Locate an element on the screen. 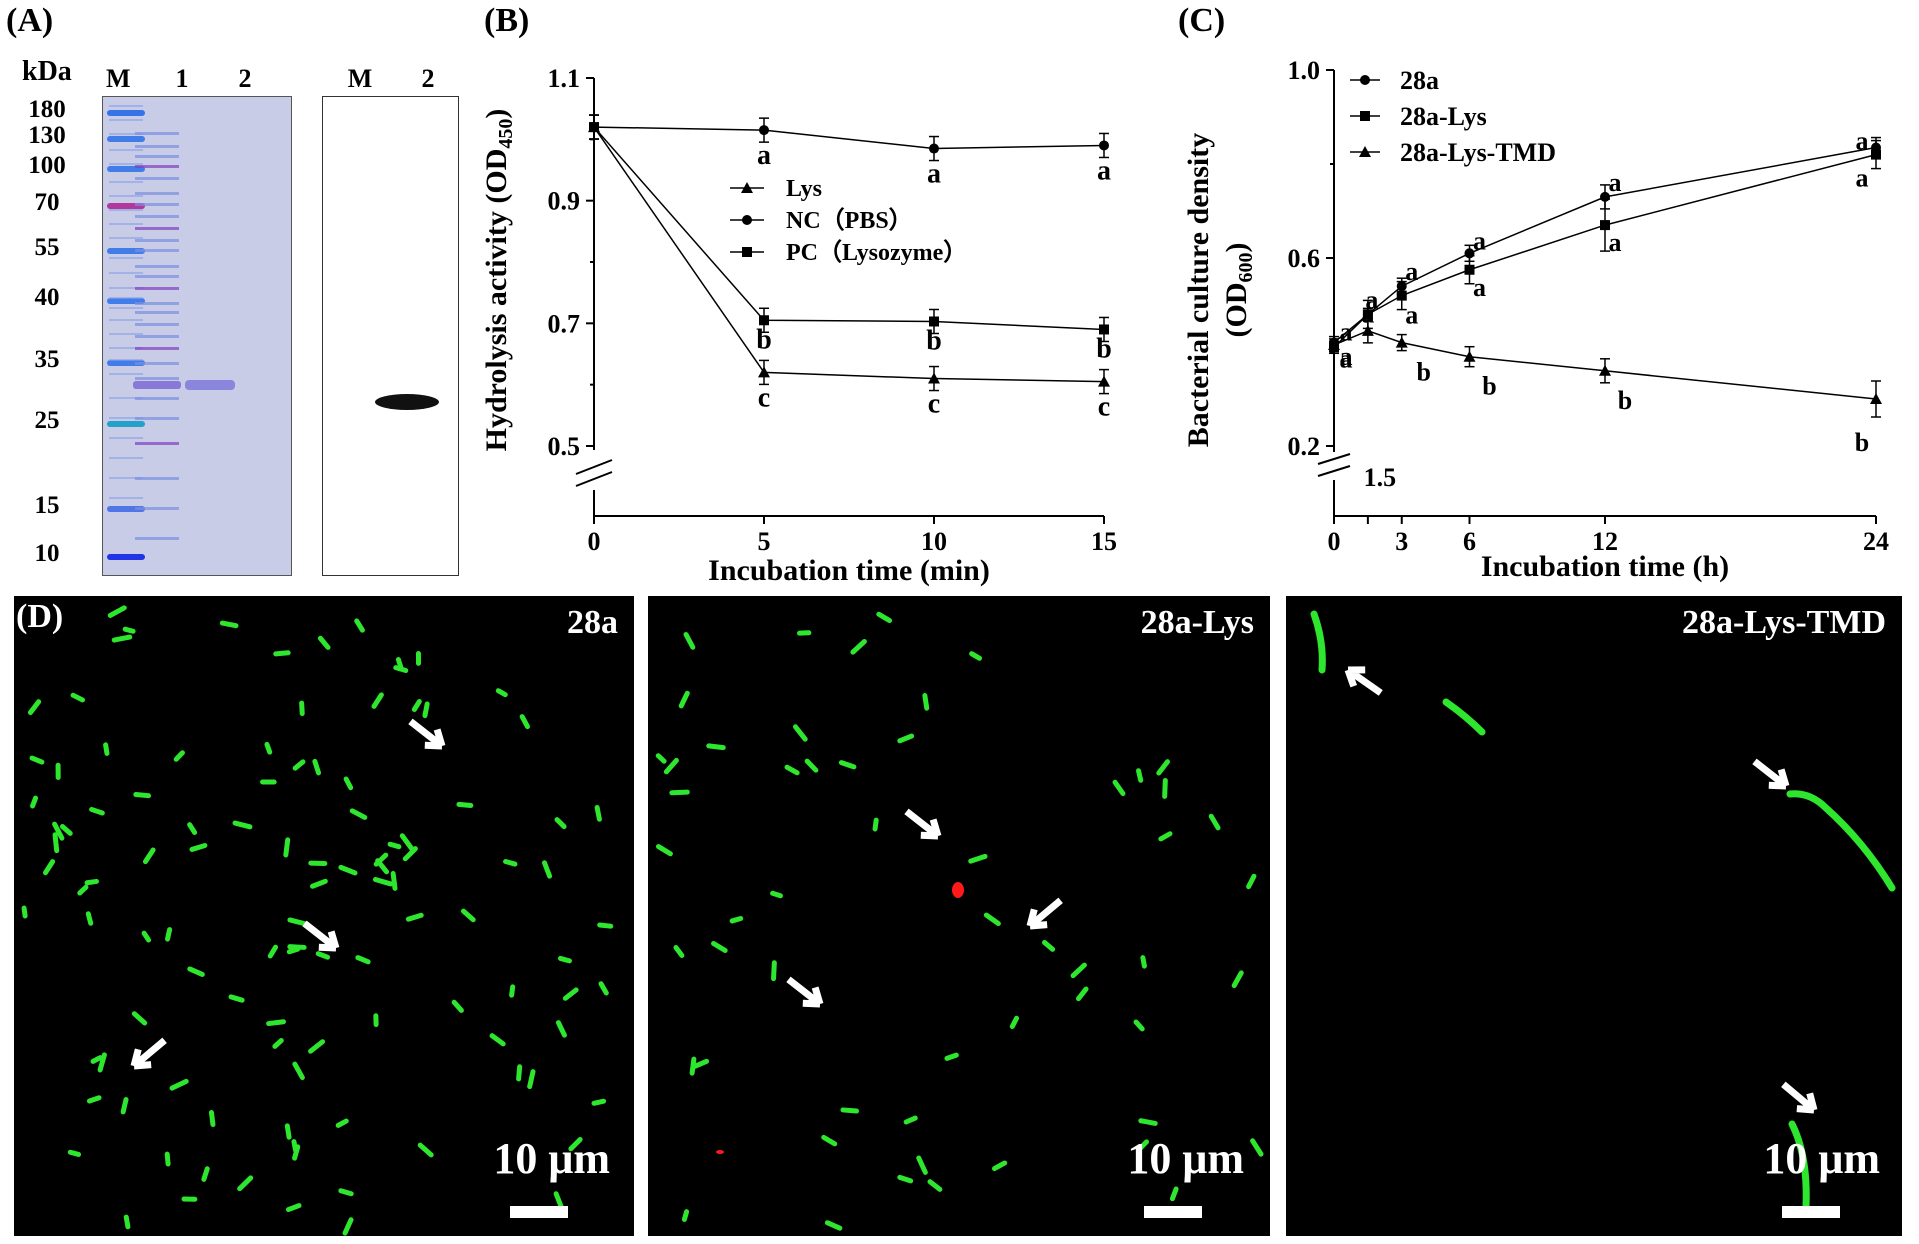 This screenshot has width=1919, height=1244. x-tick-label: 15 is located at coordinates (1104, 541).